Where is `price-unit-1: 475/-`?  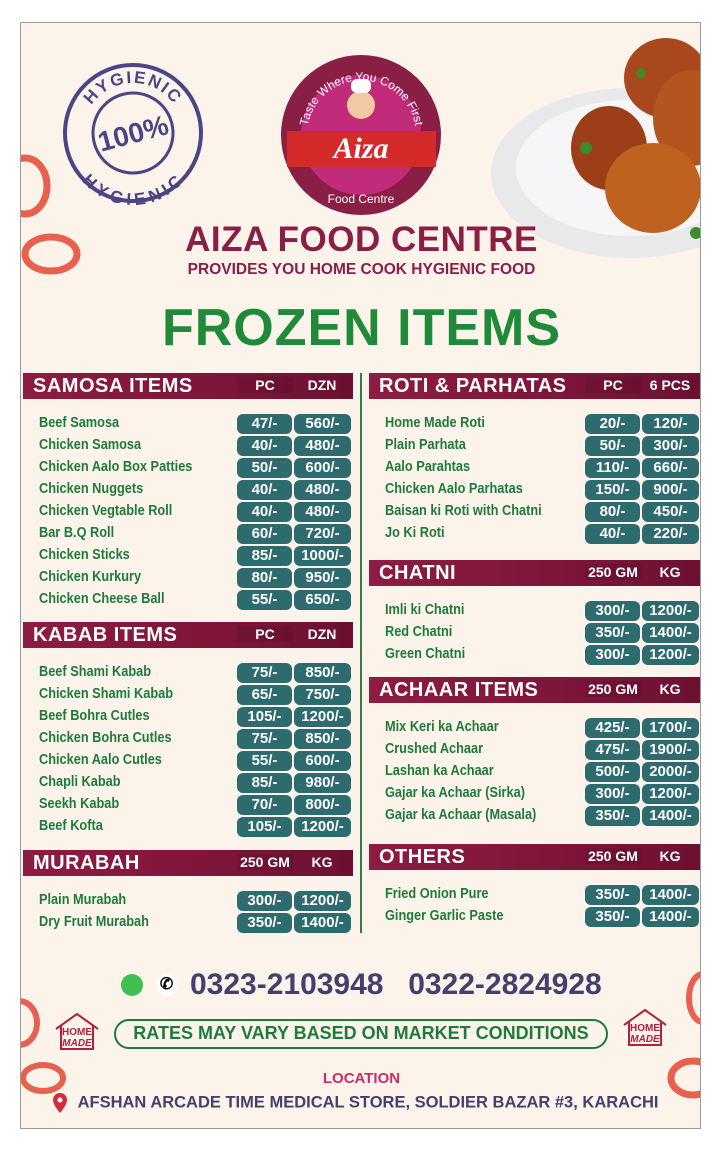
price-unit-1: 475/- is located at coordinates (612, 750).